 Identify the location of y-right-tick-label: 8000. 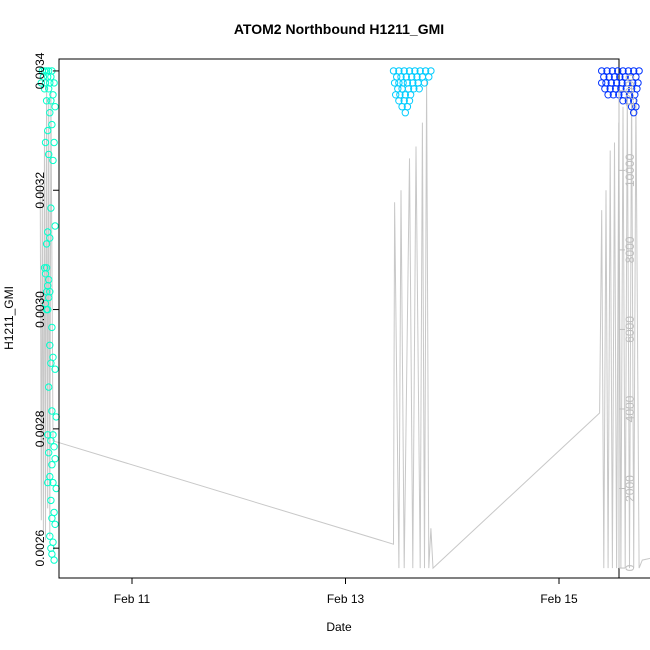
(630, 249).